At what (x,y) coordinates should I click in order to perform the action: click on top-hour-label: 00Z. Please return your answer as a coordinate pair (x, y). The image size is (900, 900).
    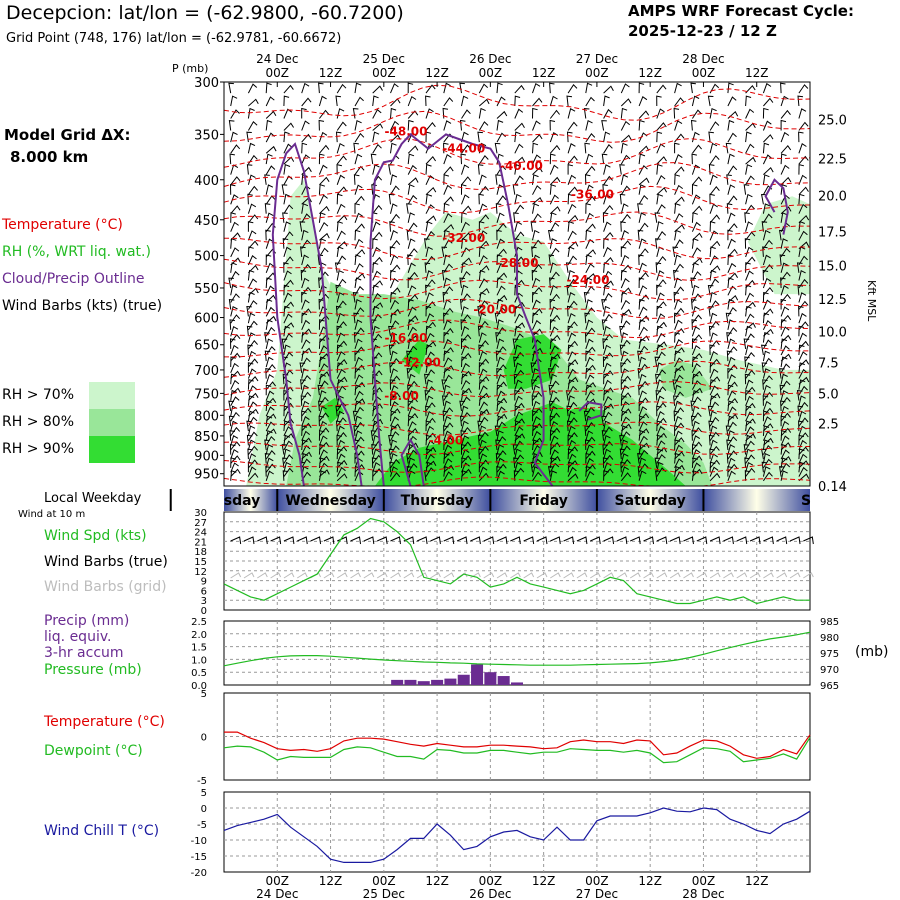
    Looking at the image, I should click on (278, 73).